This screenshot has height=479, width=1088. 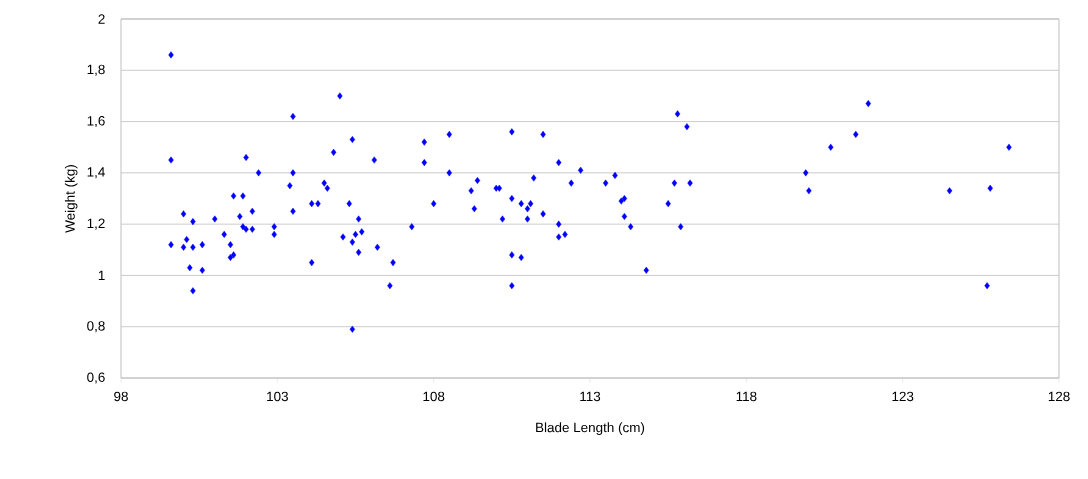 What do you see at coordinates (96, 173) in the screenshot?
I see `y-tick-label: 1,4` at bounding box center [96, 173].